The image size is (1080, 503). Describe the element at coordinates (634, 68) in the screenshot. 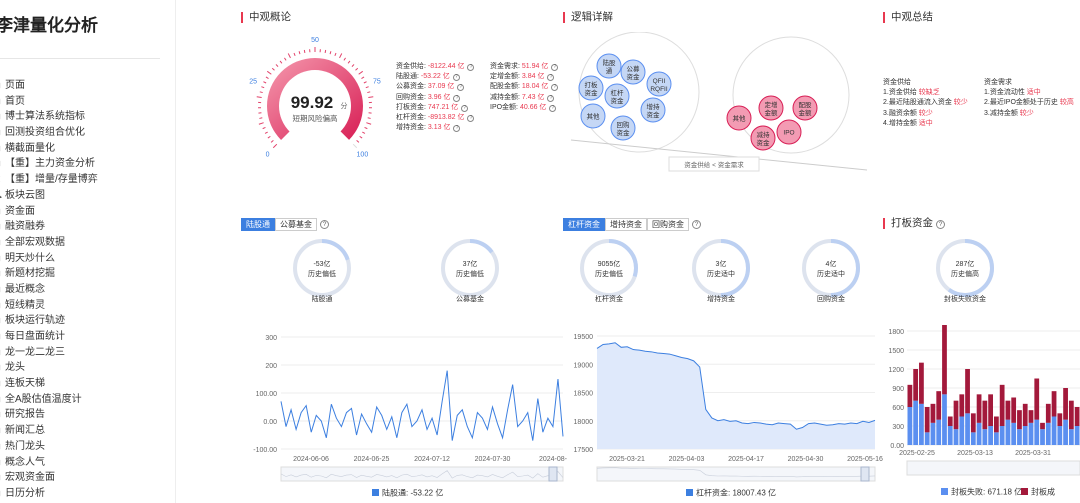

I see `supply-bubble-label: 公募` at that location.